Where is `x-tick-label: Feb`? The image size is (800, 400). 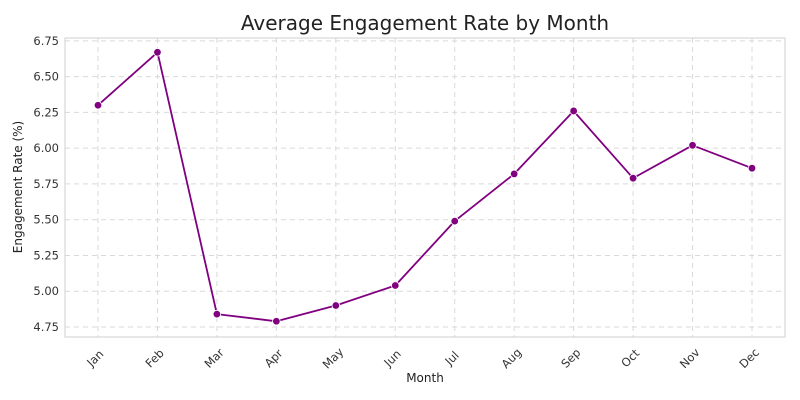 x-tick-label: Feb is located at coordinates (154, 358).